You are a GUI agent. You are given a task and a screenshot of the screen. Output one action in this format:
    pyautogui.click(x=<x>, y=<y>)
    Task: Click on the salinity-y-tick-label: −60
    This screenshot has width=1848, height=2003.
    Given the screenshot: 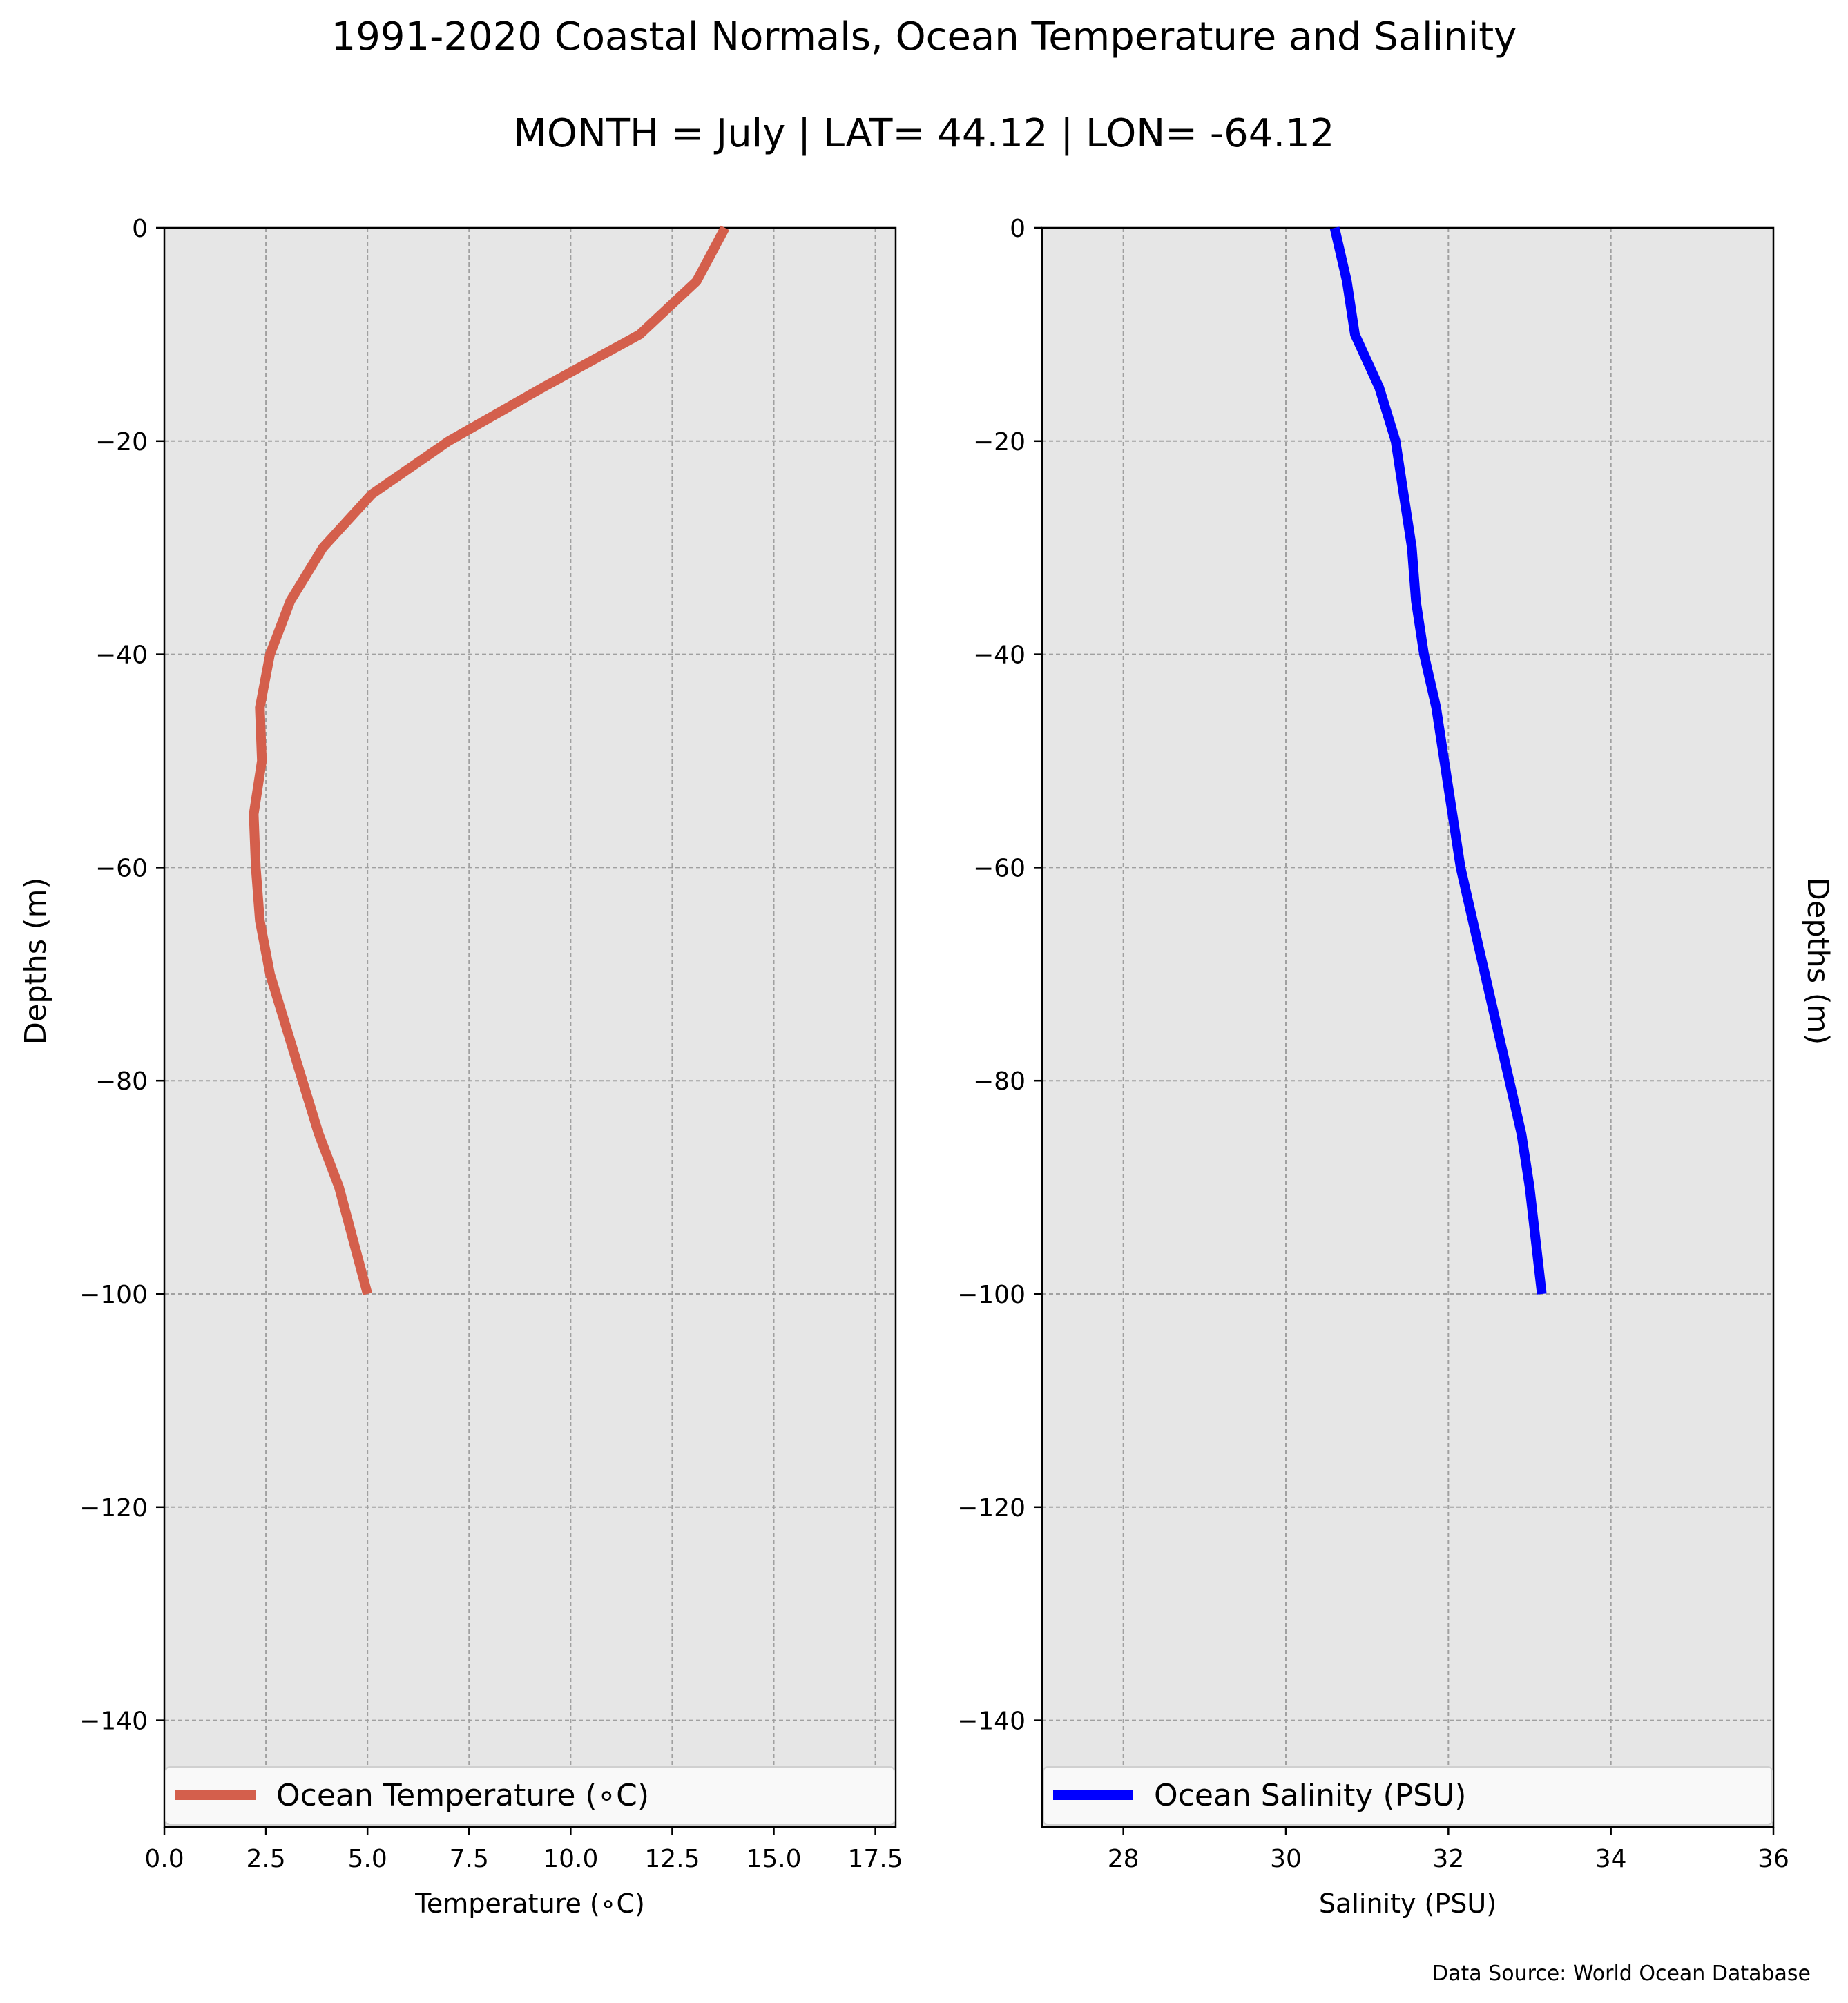 What is the action you would take?
    pyautogui.click(x=999, y=868)
    